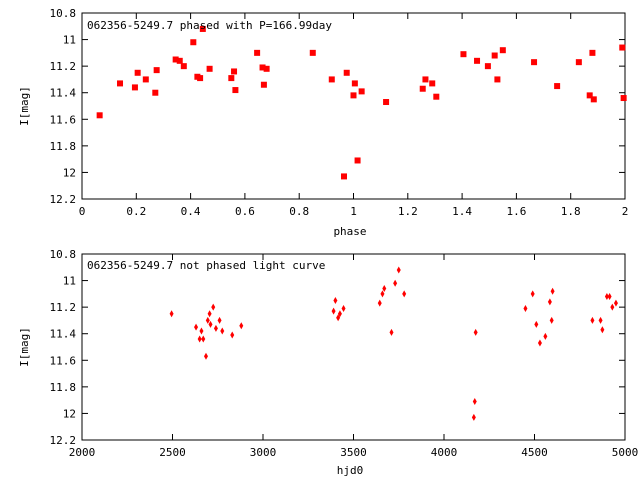 The image size is (640, 480). I want to click on x-tick-labels: 2000 2500 3000 3500 4000 4500 5000, so click(354, 452).